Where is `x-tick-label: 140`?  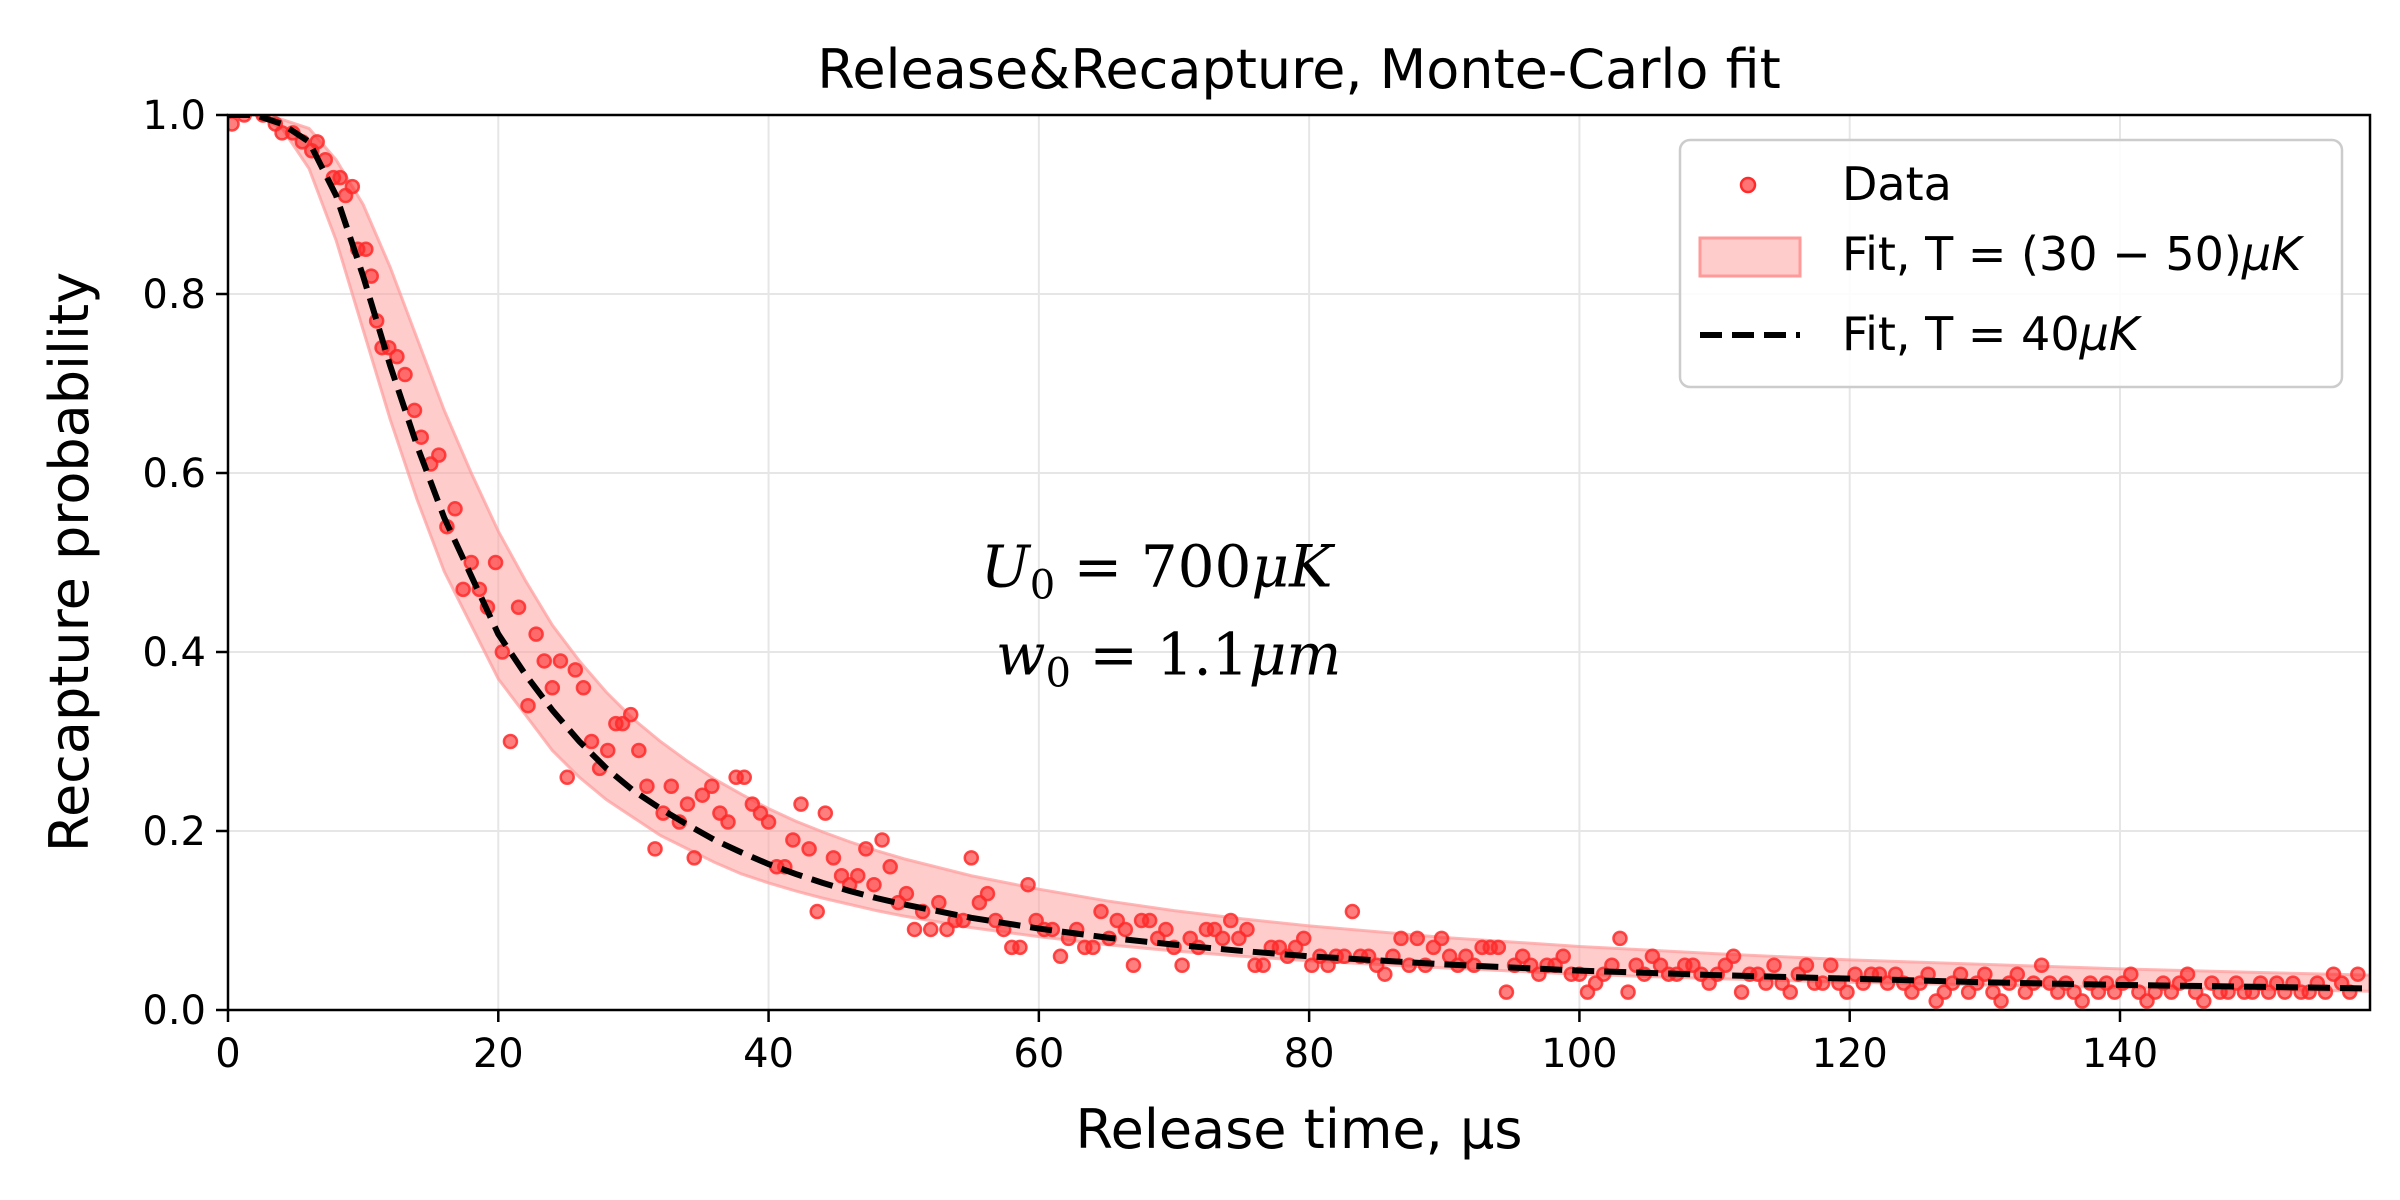
x-tick-label: 140 is located at coordinates (2120, 1054).